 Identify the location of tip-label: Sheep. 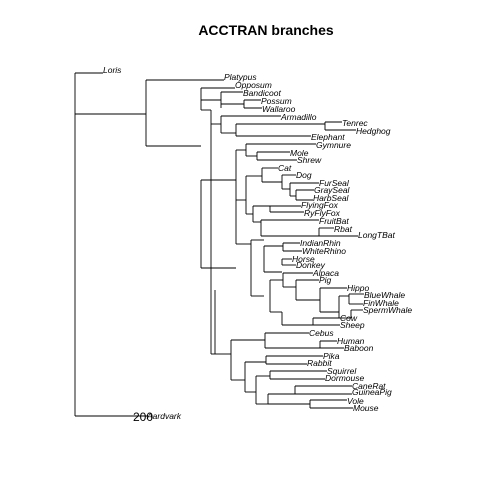
(352, 325).